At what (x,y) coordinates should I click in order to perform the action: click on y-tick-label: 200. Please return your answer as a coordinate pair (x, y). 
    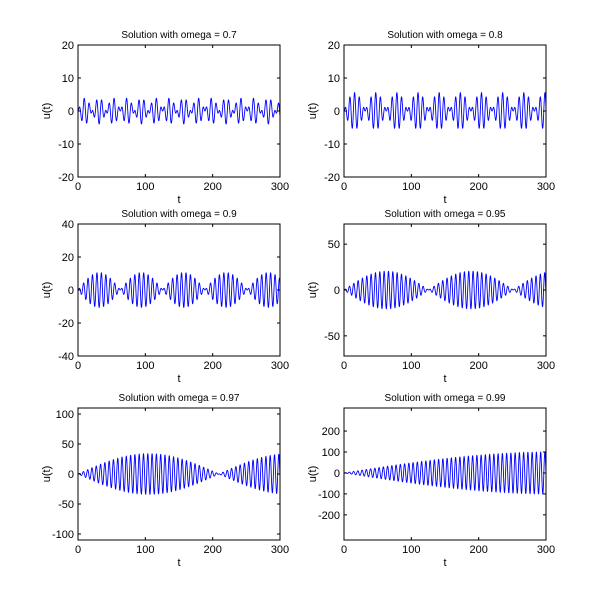
    Looking at the image, I should click on (331, 432).